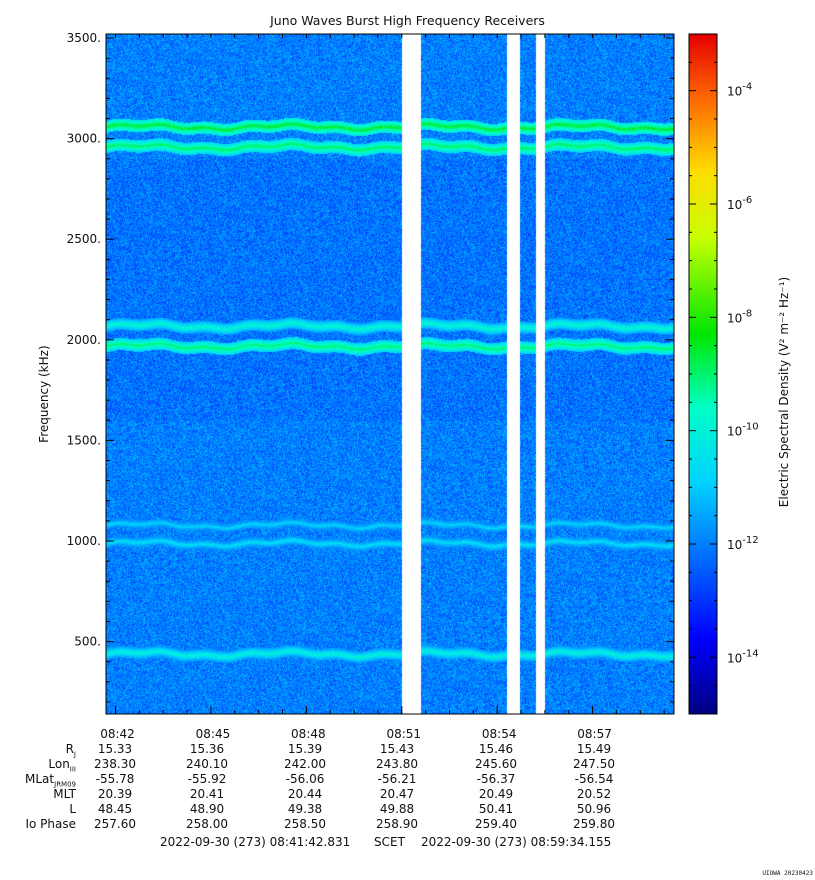  What do you see at coordinates (84, 440) in the screenshot?
I see `y-tick-label: 1500.` at bounding box center [84, 440].